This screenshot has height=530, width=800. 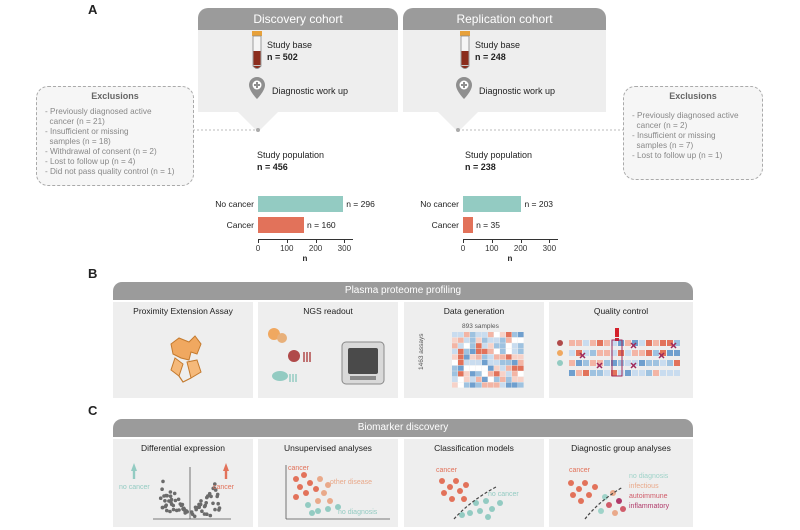 What do you see at coordinates (465, 52) in the screenshot?
I see `blood-tube-icon` at bounding box center [465, 52].